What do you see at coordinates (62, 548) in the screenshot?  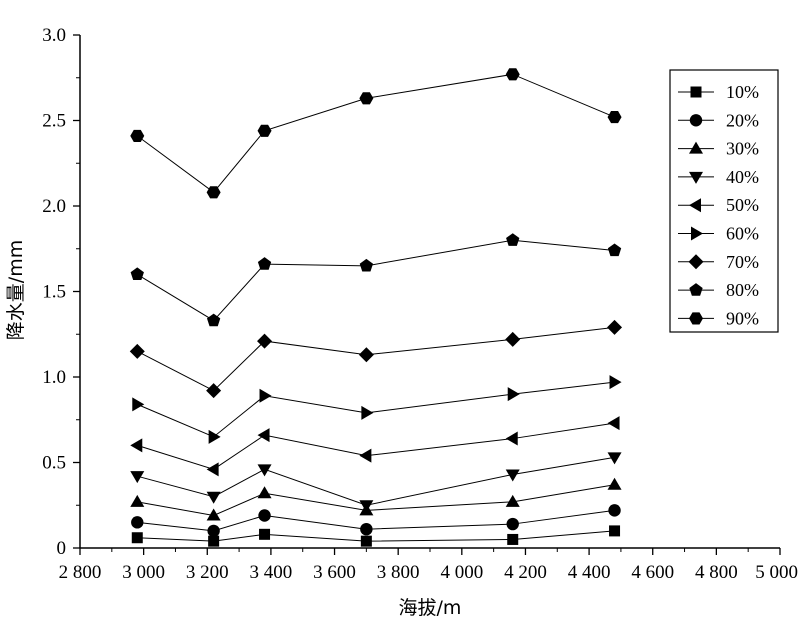 I see `y-tick-label: 0` at bounding box center [62, 548].